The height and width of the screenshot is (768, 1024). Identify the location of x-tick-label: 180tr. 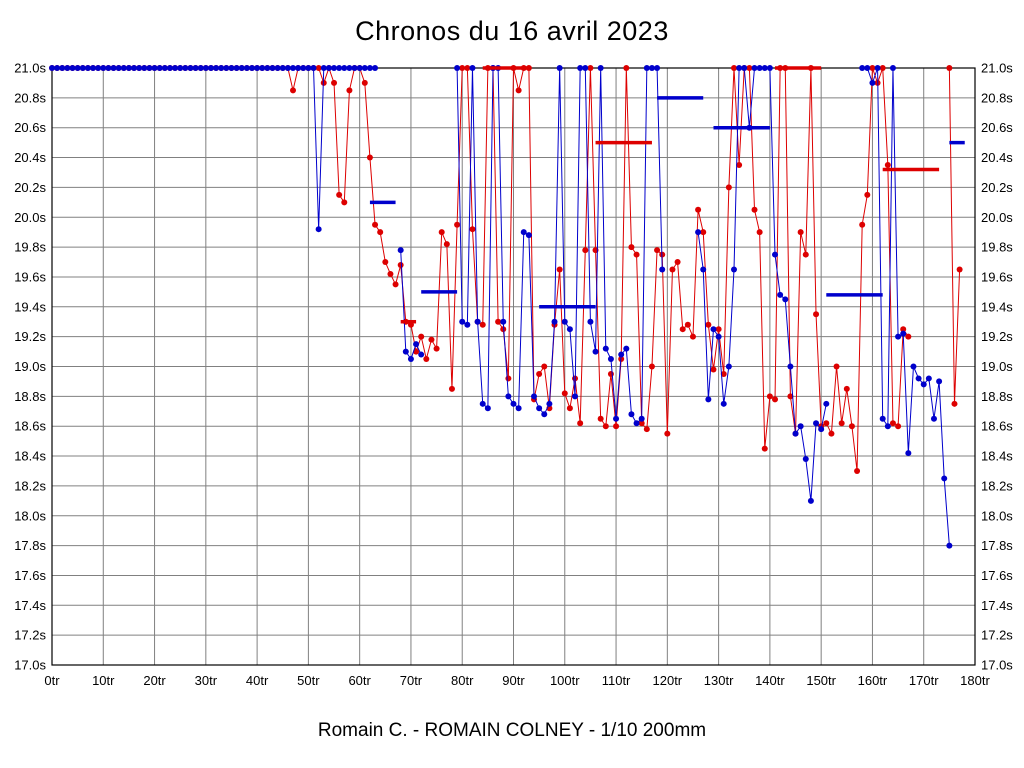
(975, 680).